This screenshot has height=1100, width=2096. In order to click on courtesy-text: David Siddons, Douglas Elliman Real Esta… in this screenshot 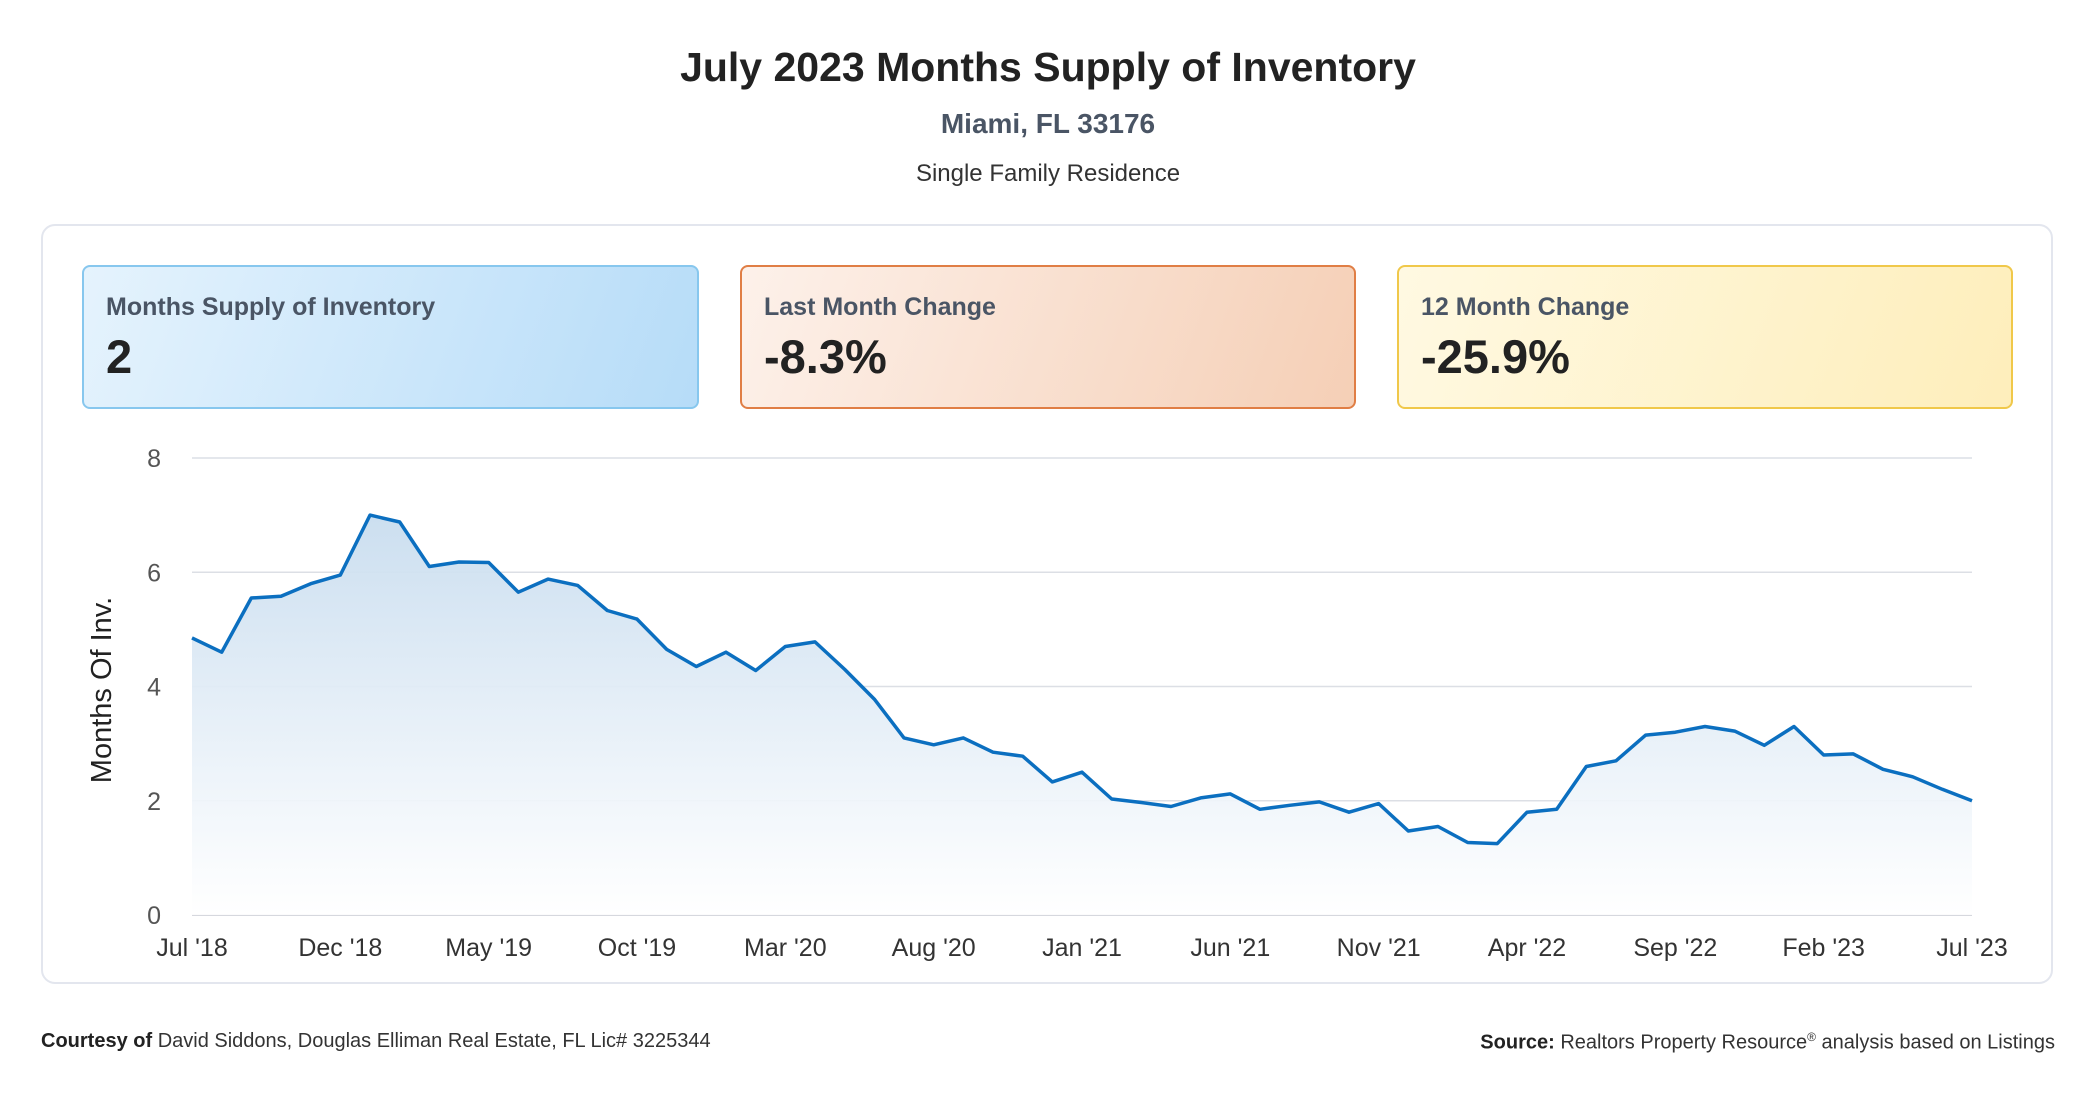, I will do `click(434, 1041)`.